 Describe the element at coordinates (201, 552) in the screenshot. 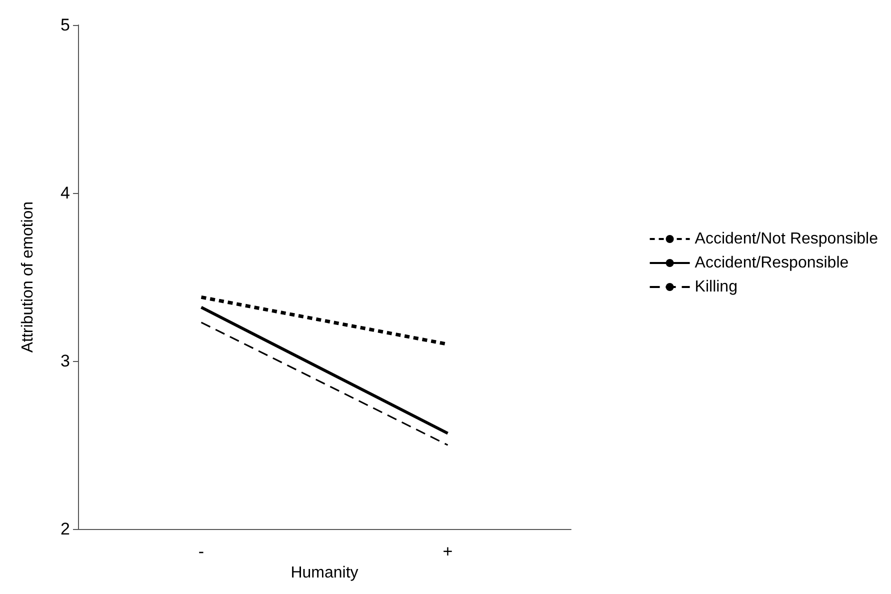

I see `x-tick-label: -` at that location.